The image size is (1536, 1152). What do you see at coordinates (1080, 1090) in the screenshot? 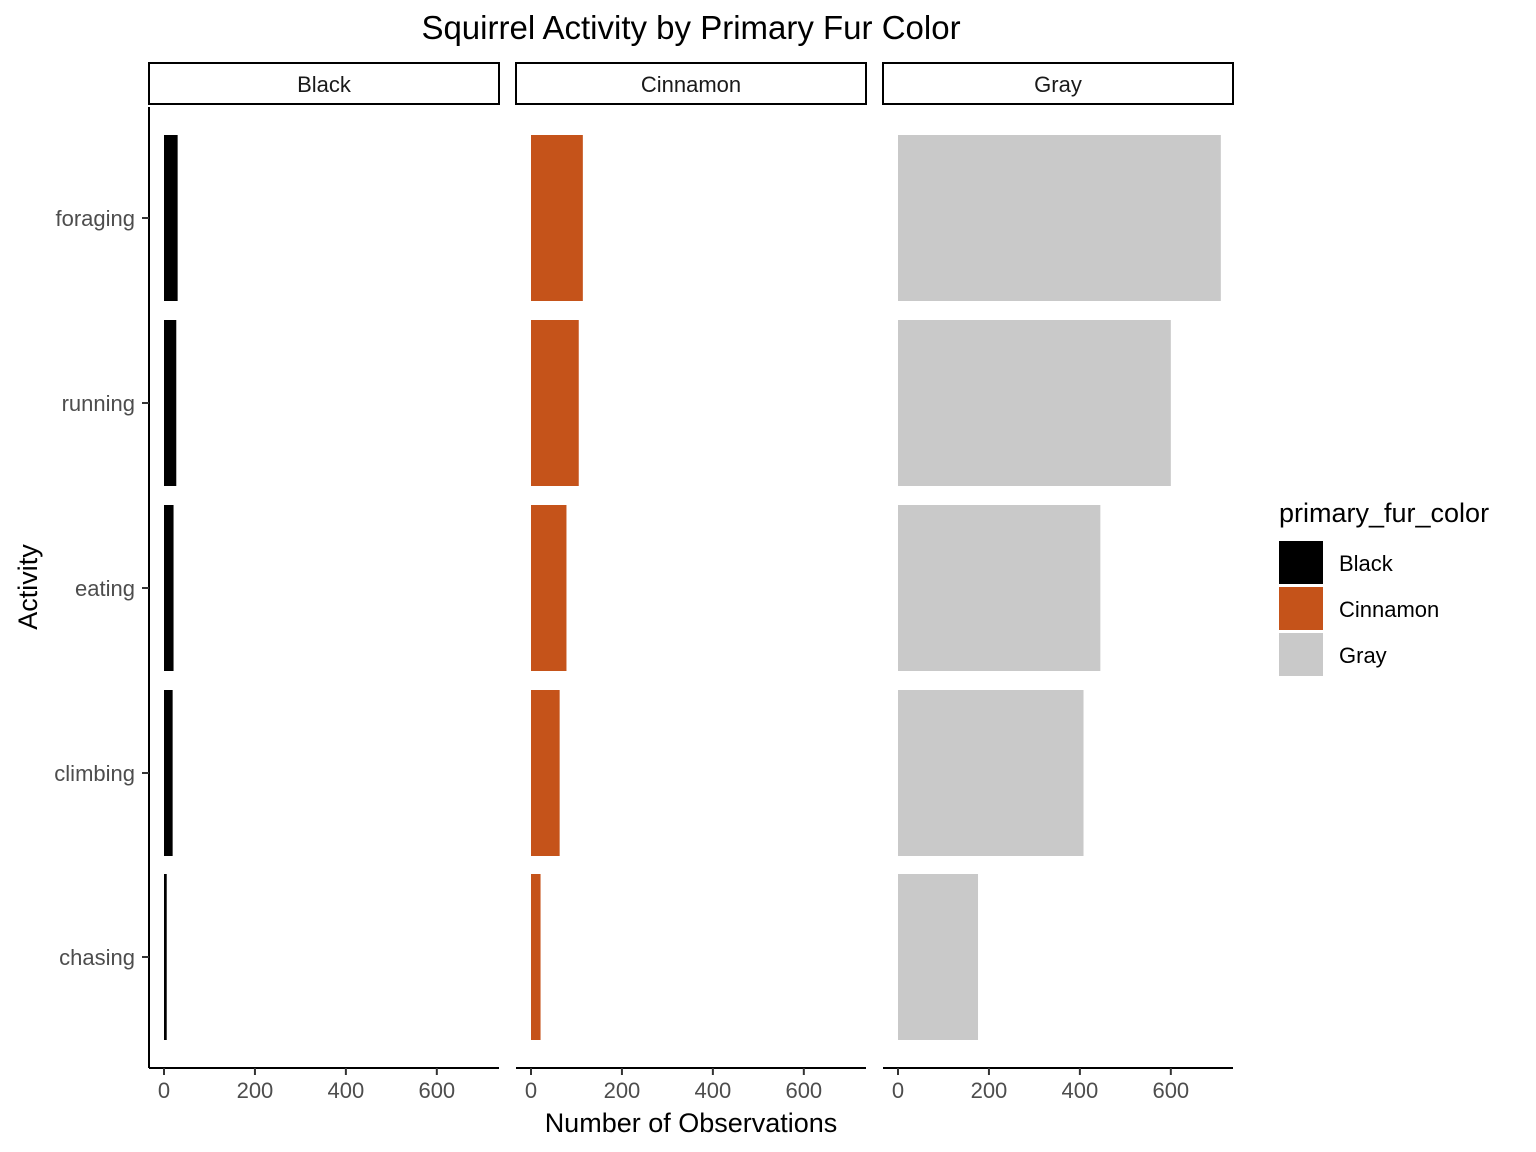
I see `x-tick-label-gray-400: 400` at bounding box center [1080, 1090].